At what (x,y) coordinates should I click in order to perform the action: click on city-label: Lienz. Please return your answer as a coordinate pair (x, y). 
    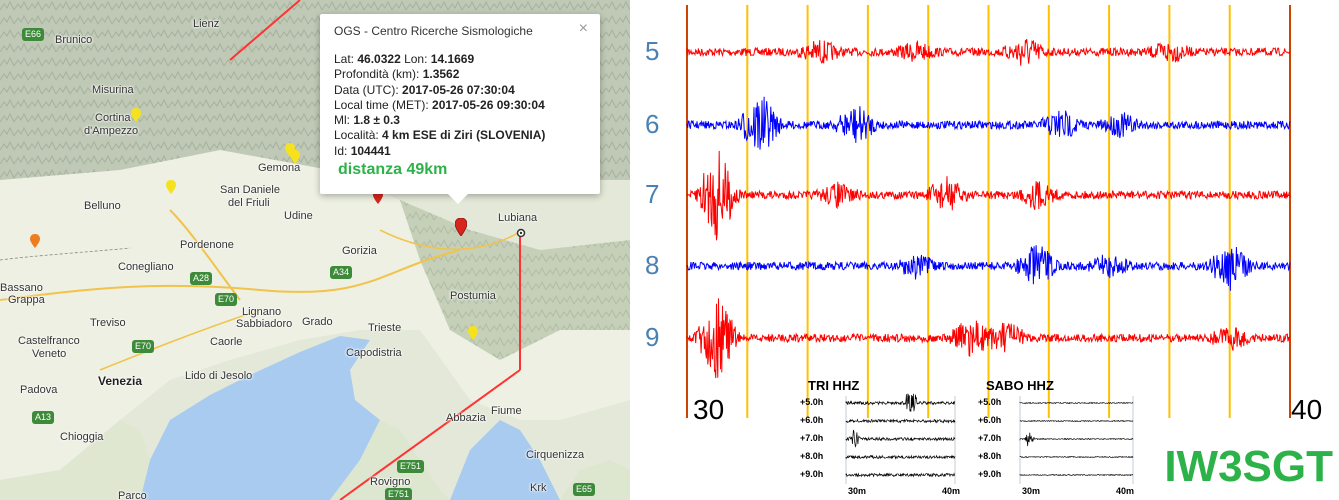
    Looking at the image, I should click on (206, 24).